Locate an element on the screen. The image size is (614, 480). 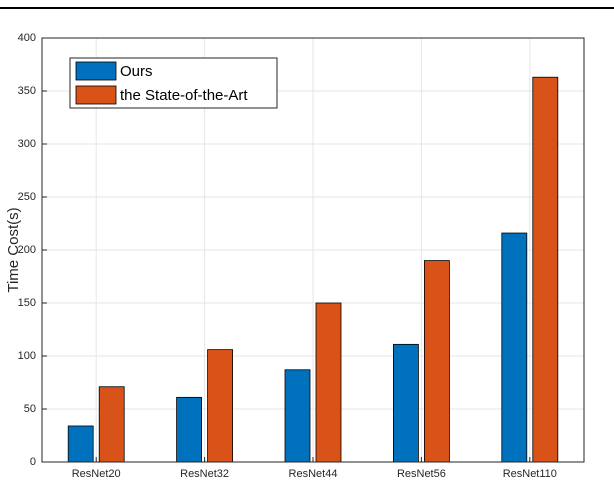
y-tick-label: 100 is located at coordinates (27, 356).